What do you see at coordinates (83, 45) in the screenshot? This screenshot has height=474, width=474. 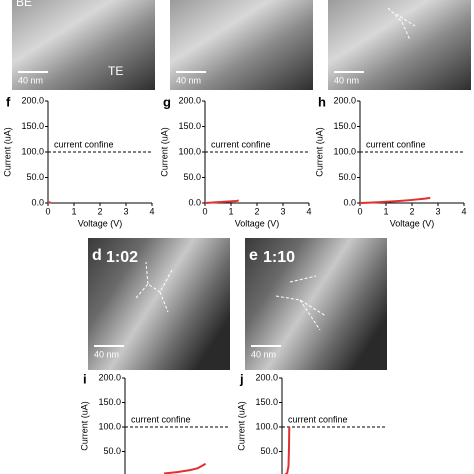 I see `tem-image: BE TE 40 nm` at bounding box center [83, 45].